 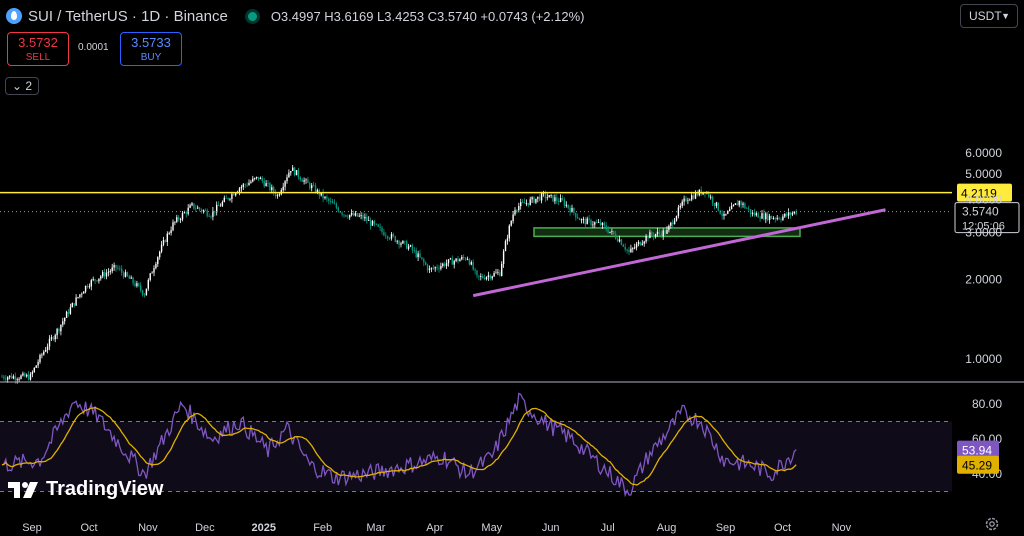 I want to click on price-axis-label-4: 5.0000, so click(x=983, y=174).